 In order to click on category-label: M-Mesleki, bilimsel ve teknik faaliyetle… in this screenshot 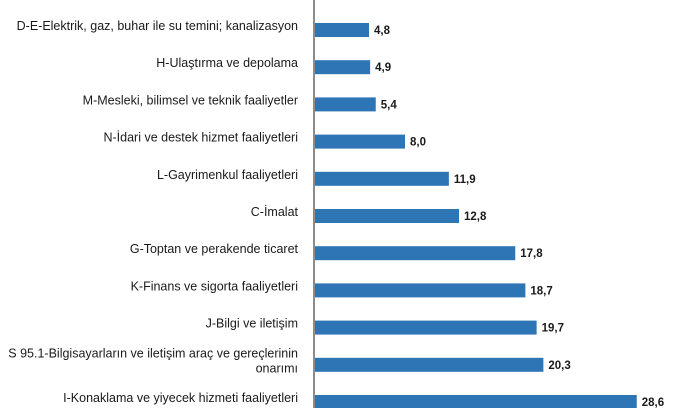, I will do `click(190, 100)`.